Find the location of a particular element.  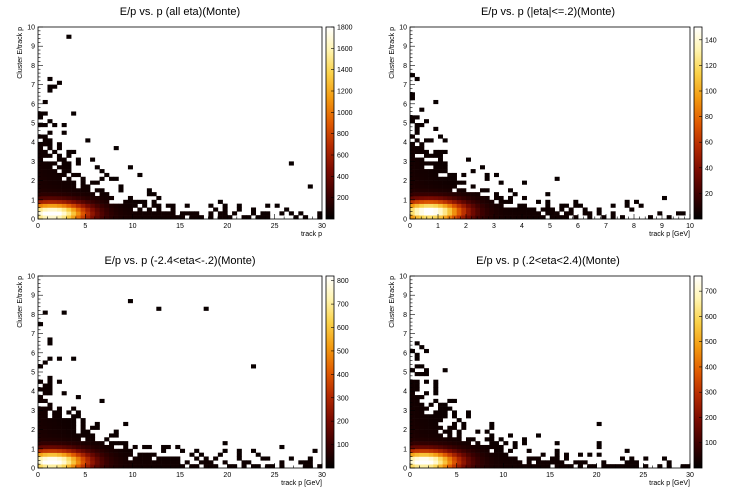

x-tick-label: 30 is located at coordinates (322, 226).